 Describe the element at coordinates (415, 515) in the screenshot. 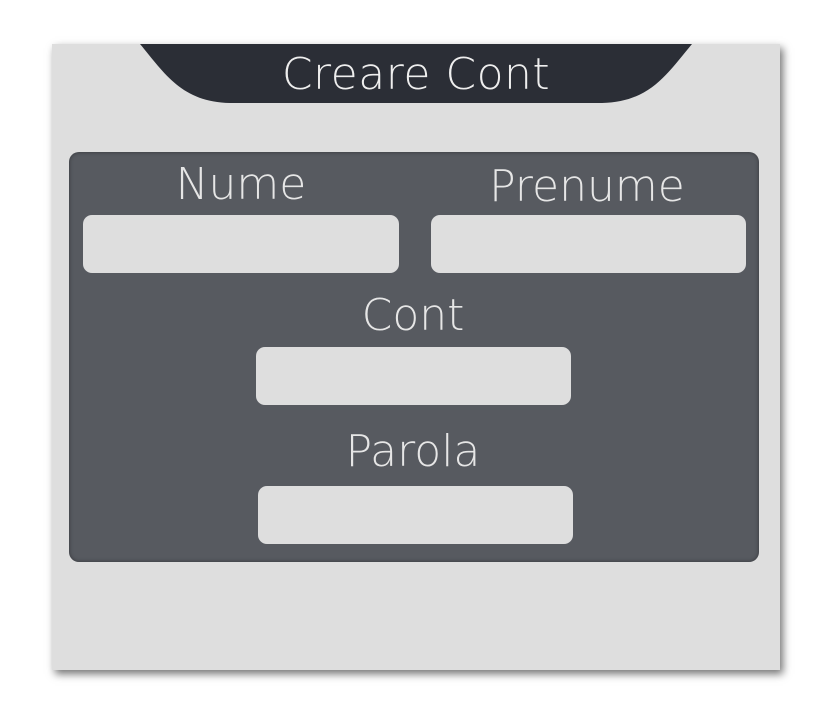

I see `password-input` at that location.